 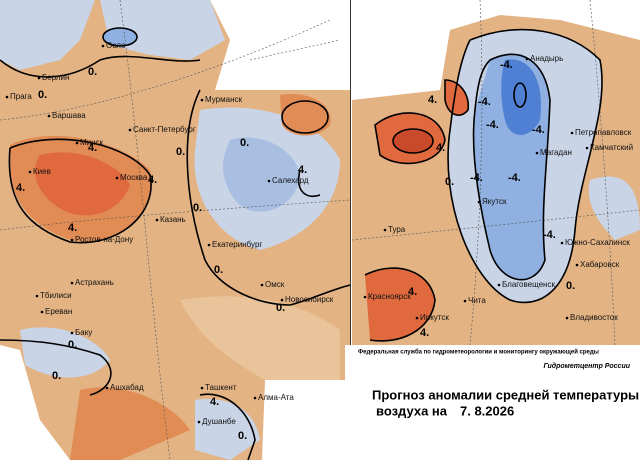 I want to click on city-label: Санкт-Петербург, so click(x=164, y=129).